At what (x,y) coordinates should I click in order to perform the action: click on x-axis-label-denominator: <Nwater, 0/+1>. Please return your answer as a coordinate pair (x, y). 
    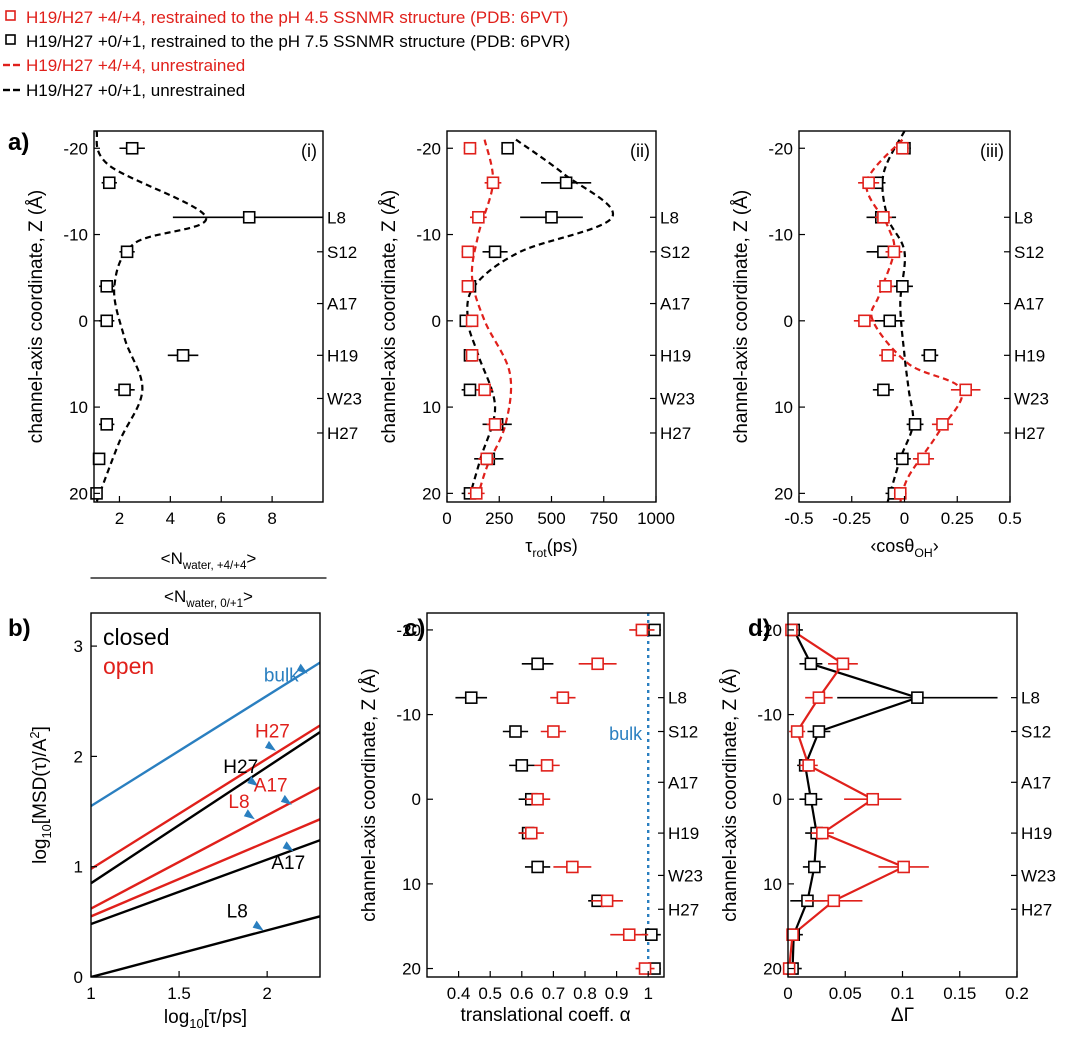
    Looking at the image, I should click on (208, 598).